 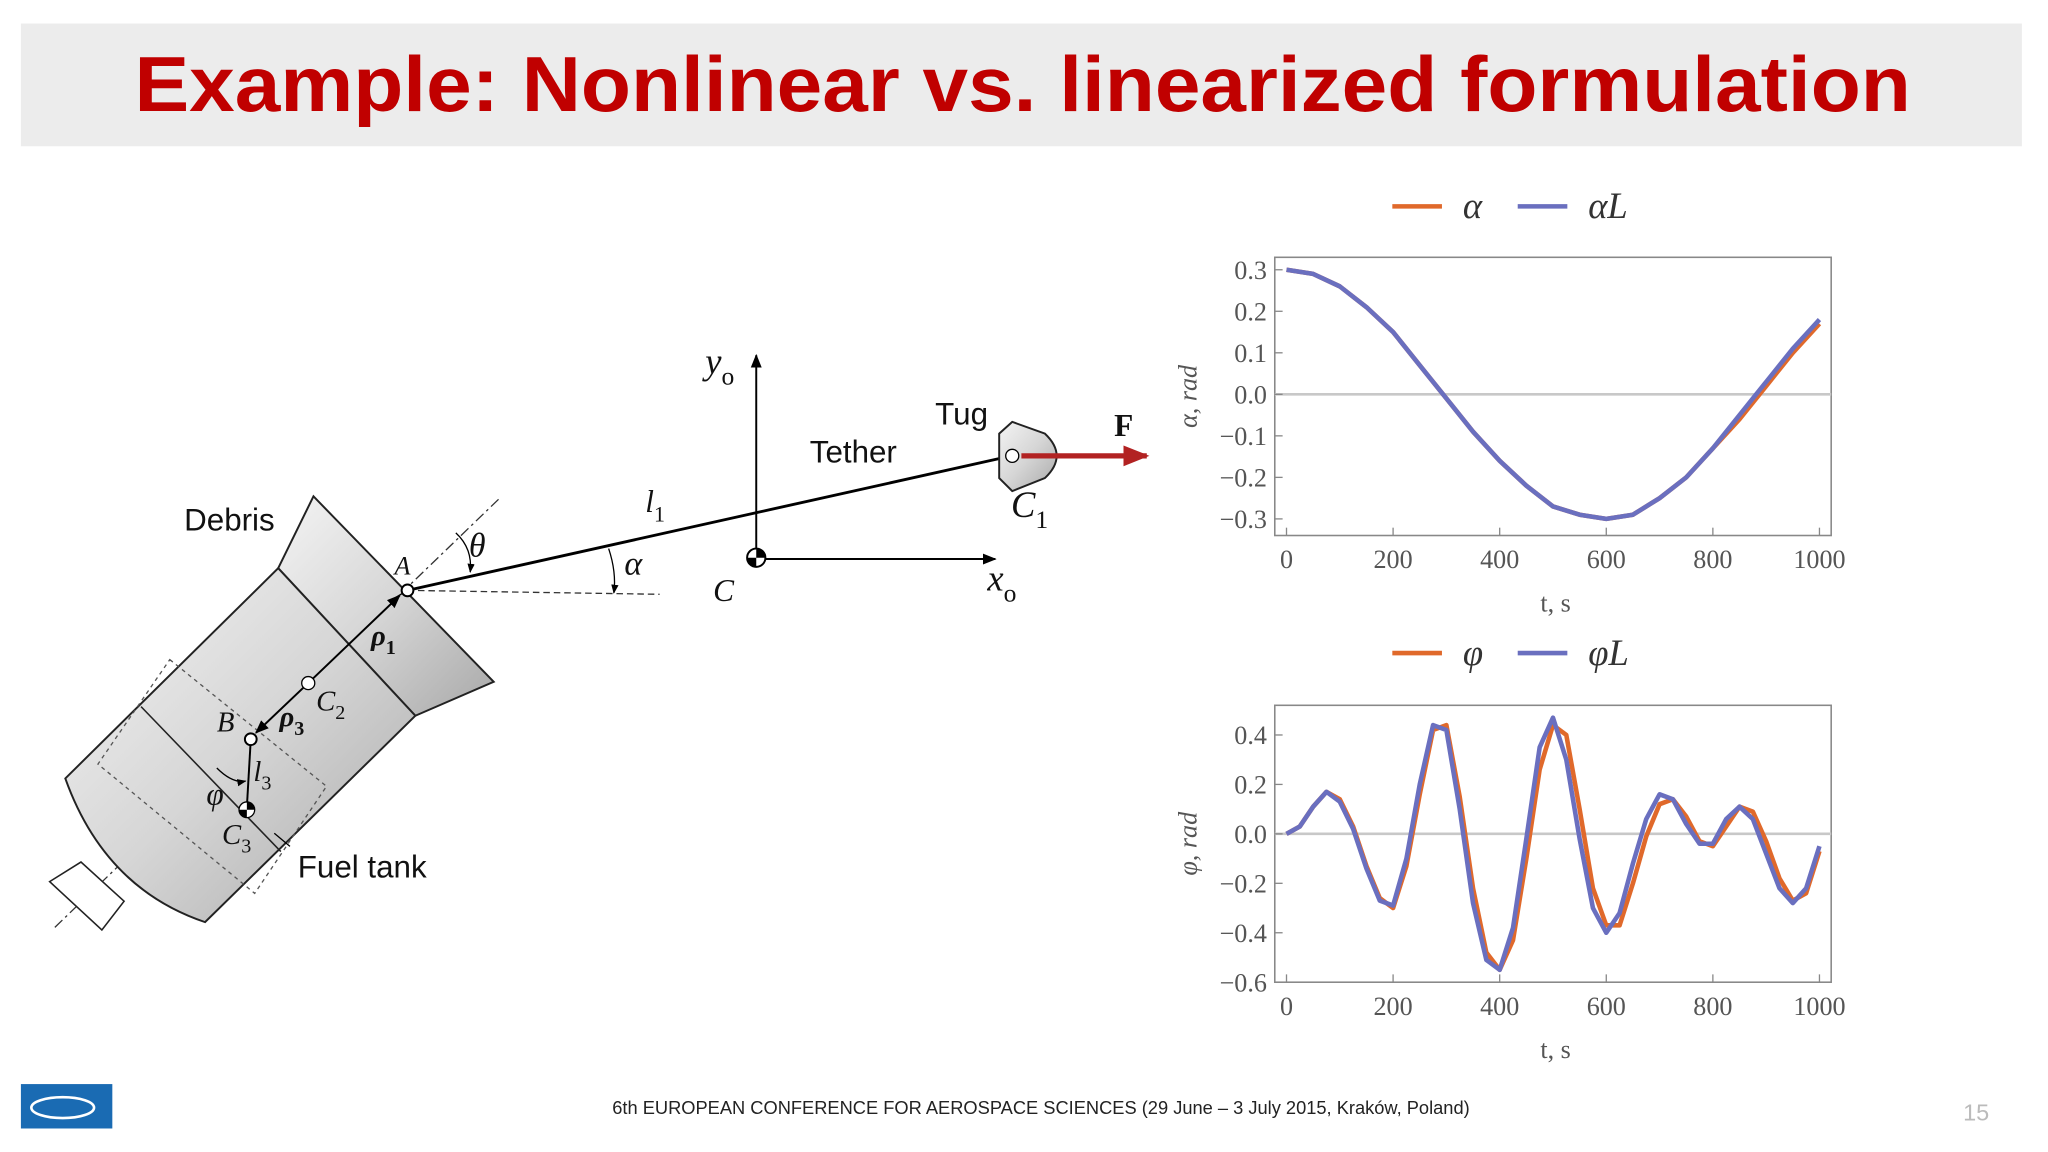 What do you see at coordinates (1608, 205) in the screenshot?
I see `legend-label: αL` at bounding box center [1608, 205].